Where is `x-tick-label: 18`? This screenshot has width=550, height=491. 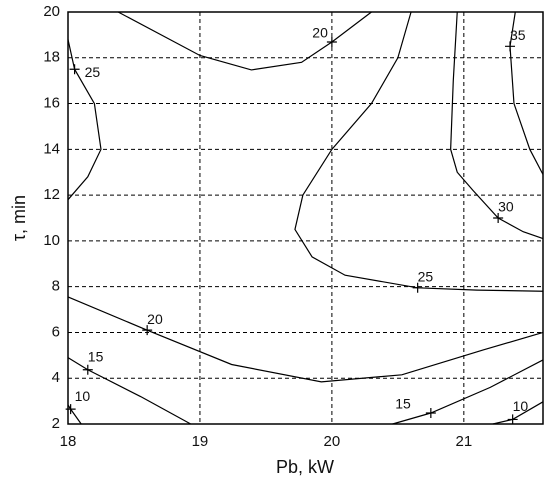 x-tick-label: 18 is located at coordinates (68, 441).